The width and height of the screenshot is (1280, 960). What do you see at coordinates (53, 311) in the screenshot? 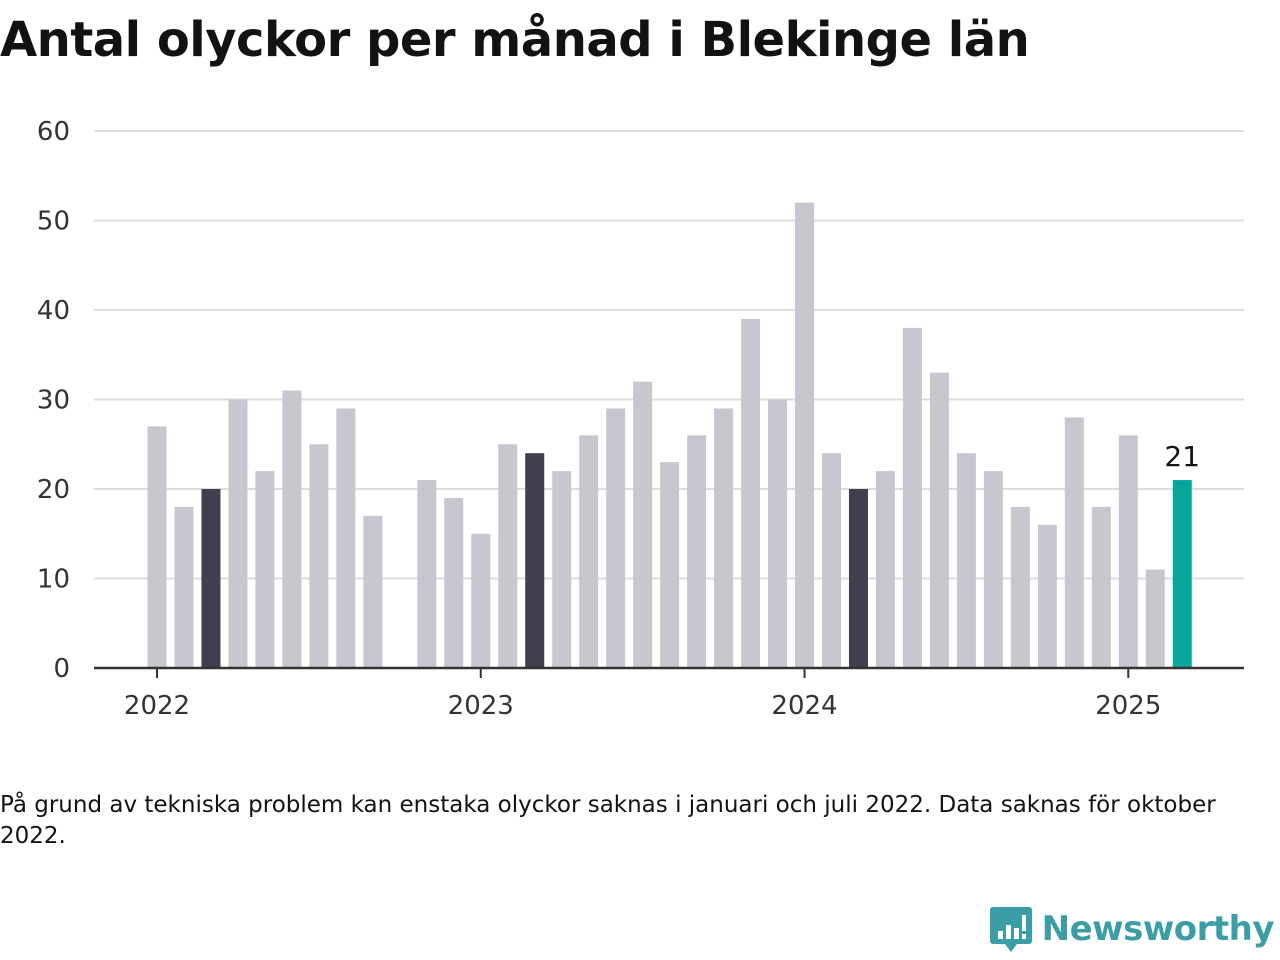
I see `y-tick-label: 40` at bounding box center [53, 311].